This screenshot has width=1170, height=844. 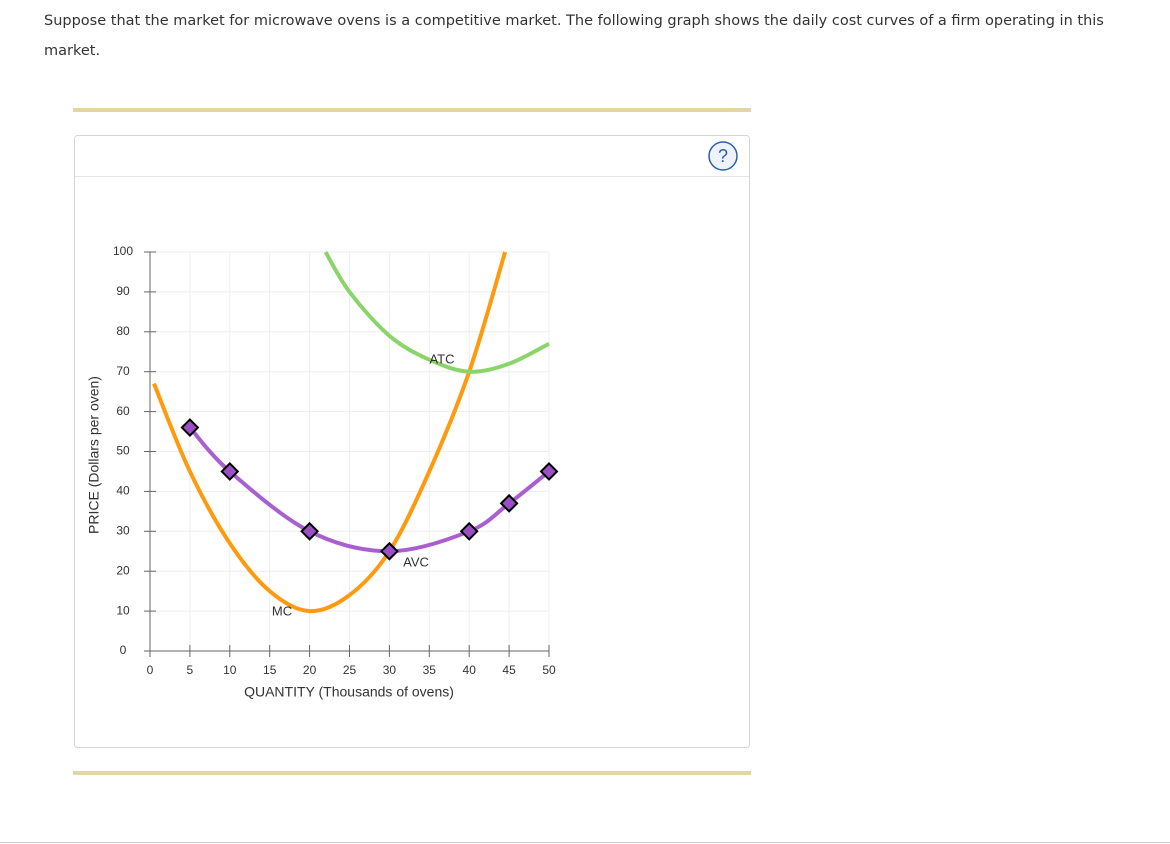 What do you see at coordinates (123, 331) in the screenshot?
I see `y-tick-label: 80` at bounding box center [123, 331].